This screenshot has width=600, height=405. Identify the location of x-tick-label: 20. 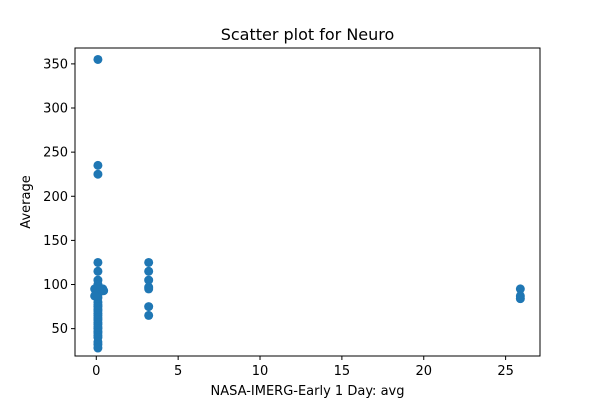
(423, 371).